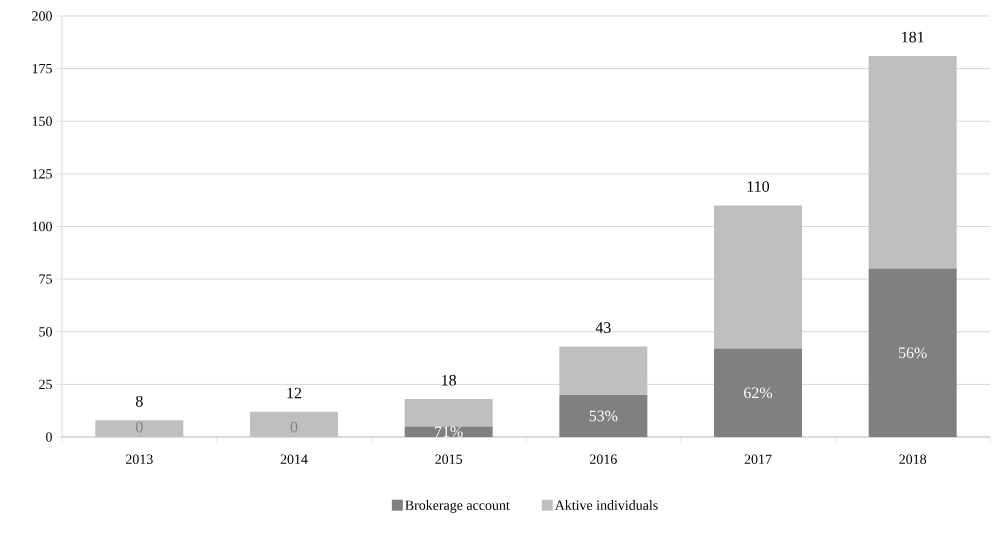 The width and height of the screenshot is (1003, 544). I want to click on total-label: 110, so click(758, 186).